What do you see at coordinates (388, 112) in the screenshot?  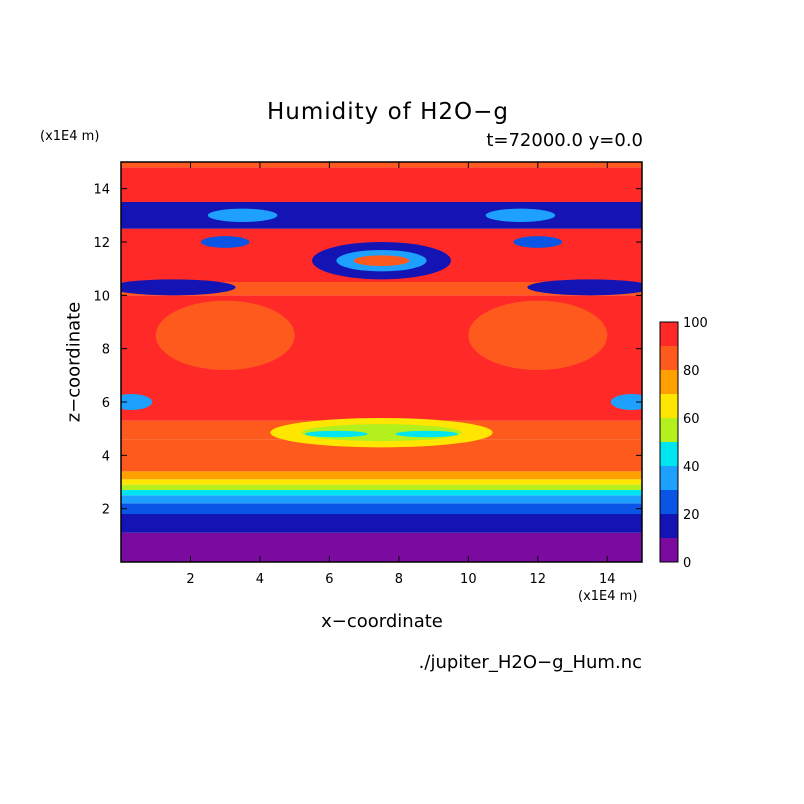 I see `chart-title: Humidity of H2O−g` at bounding box center [388, 112].